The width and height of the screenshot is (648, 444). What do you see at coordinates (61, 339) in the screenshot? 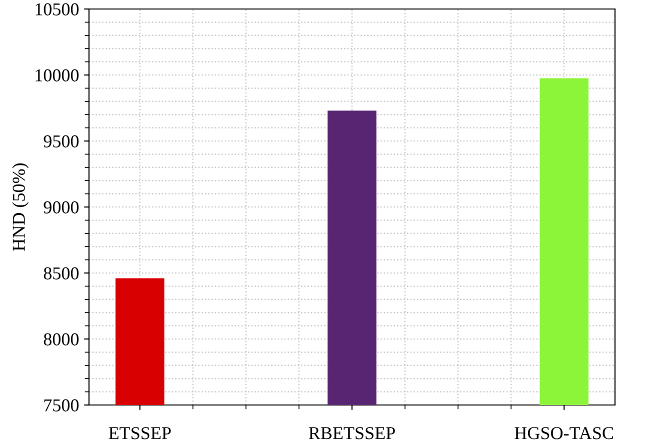
I see `y-tick-label: 8000` at bounding box center [61, 339].